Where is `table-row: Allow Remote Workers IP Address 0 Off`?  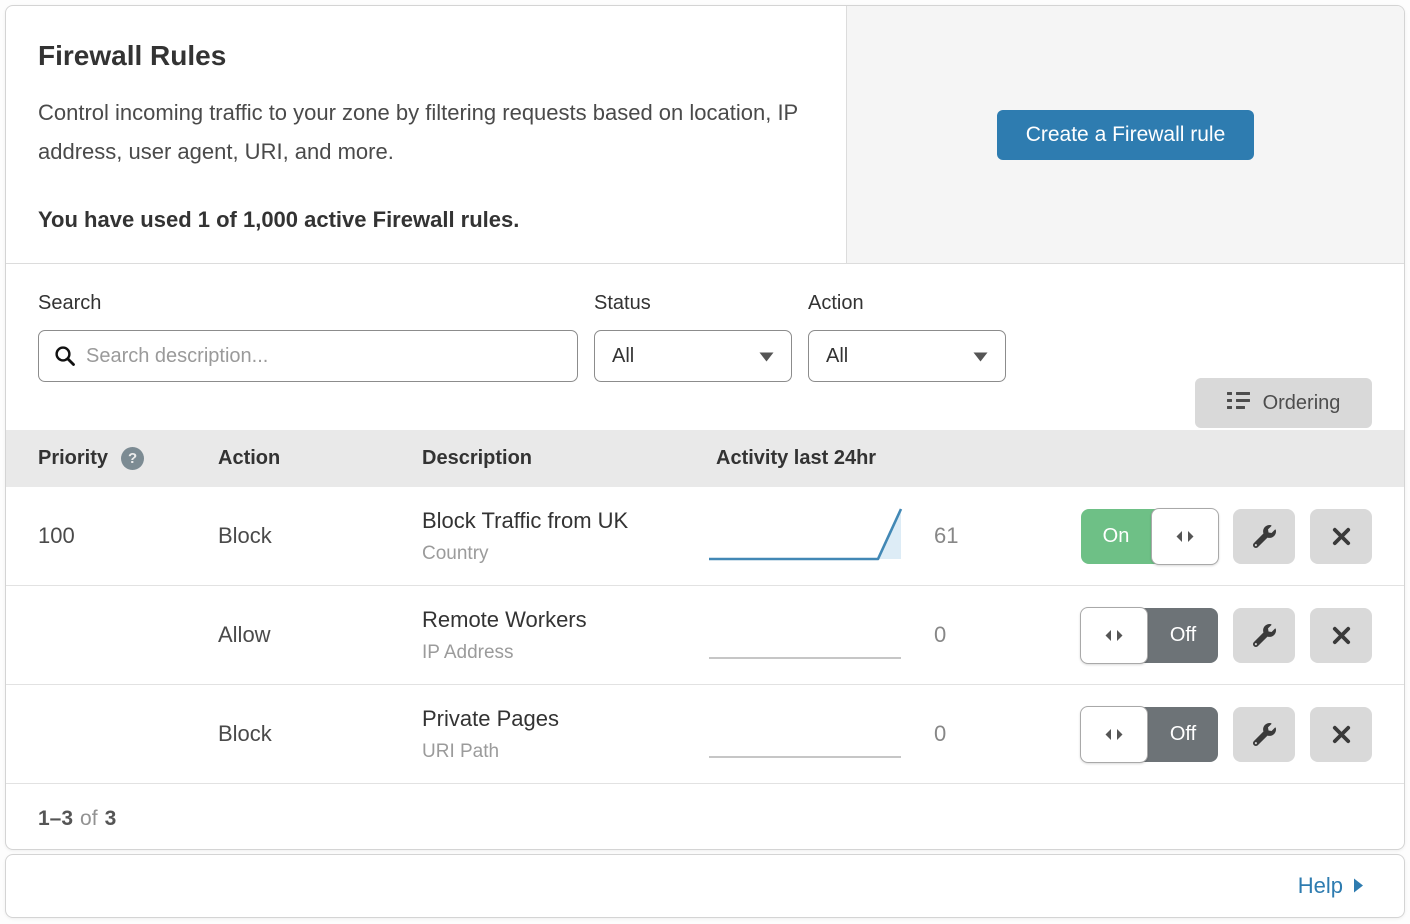 table-row: Allow Remote Workers IP Address 0 Off is located at coordinates (705, 635).